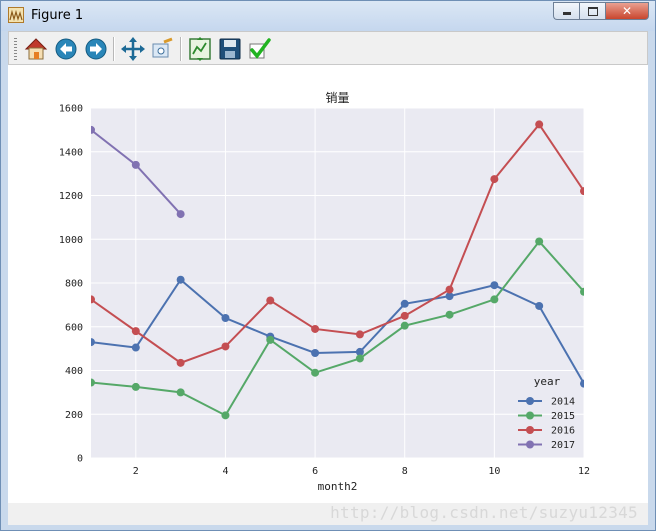 The height and width of the screenshot is (531, 656). What do you see at coordinates (328, 514) in the screenshot?
I see `status-bar: http://blog.csdn.net/suzyu12345` at bounding box center [328, 514].